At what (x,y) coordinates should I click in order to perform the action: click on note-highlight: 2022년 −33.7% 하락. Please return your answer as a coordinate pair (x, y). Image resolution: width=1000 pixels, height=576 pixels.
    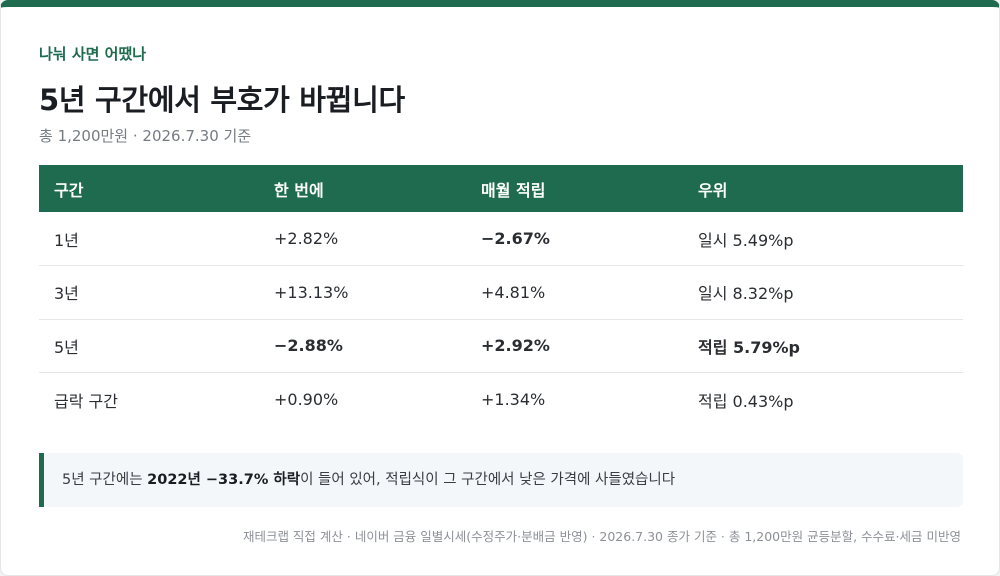
    Looking at the image, I should click on (224, 480).